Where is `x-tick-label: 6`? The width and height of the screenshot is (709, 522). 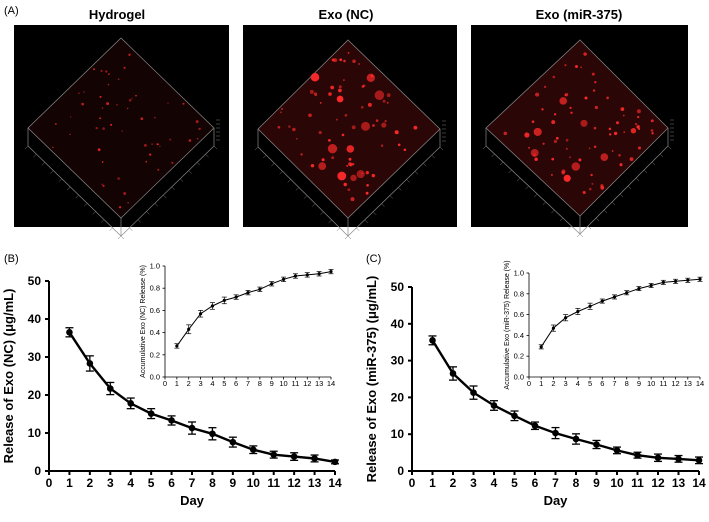 x-tick-label: 6 is located at coordinates (236, 383).